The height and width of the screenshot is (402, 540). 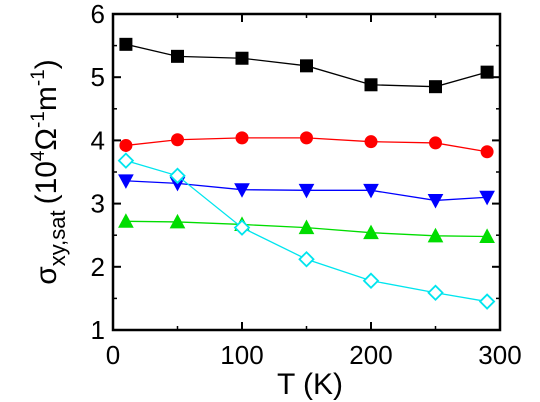 What do you see at coordinates (46, 275) in the screenshot?
I see `y-axis-symbol: σ` at bounding box center [46, 275].